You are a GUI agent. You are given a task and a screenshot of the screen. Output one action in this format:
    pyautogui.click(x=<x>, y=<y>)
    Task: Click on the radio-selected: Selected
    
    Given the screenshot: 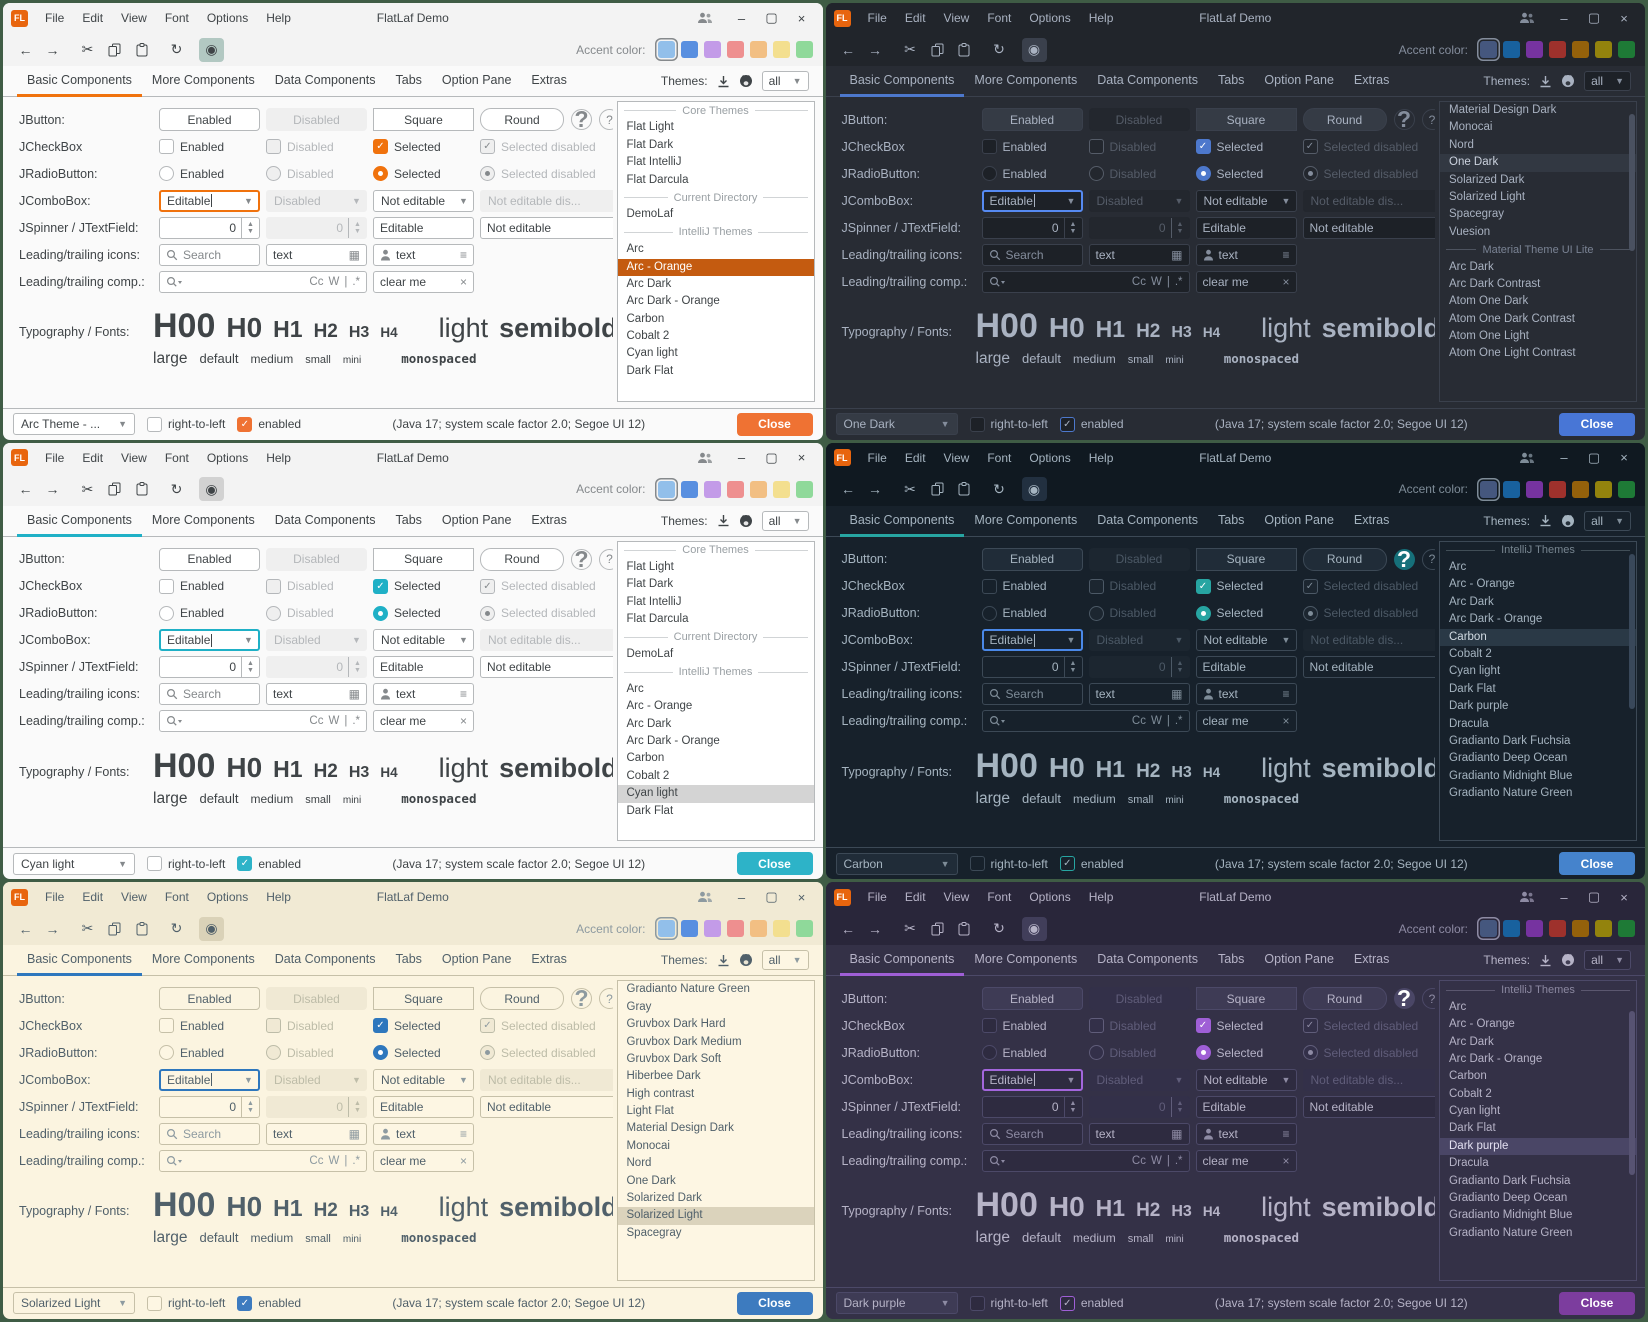 What is the action you would take?
    pyautogui.click(x=1246, y=613)
    